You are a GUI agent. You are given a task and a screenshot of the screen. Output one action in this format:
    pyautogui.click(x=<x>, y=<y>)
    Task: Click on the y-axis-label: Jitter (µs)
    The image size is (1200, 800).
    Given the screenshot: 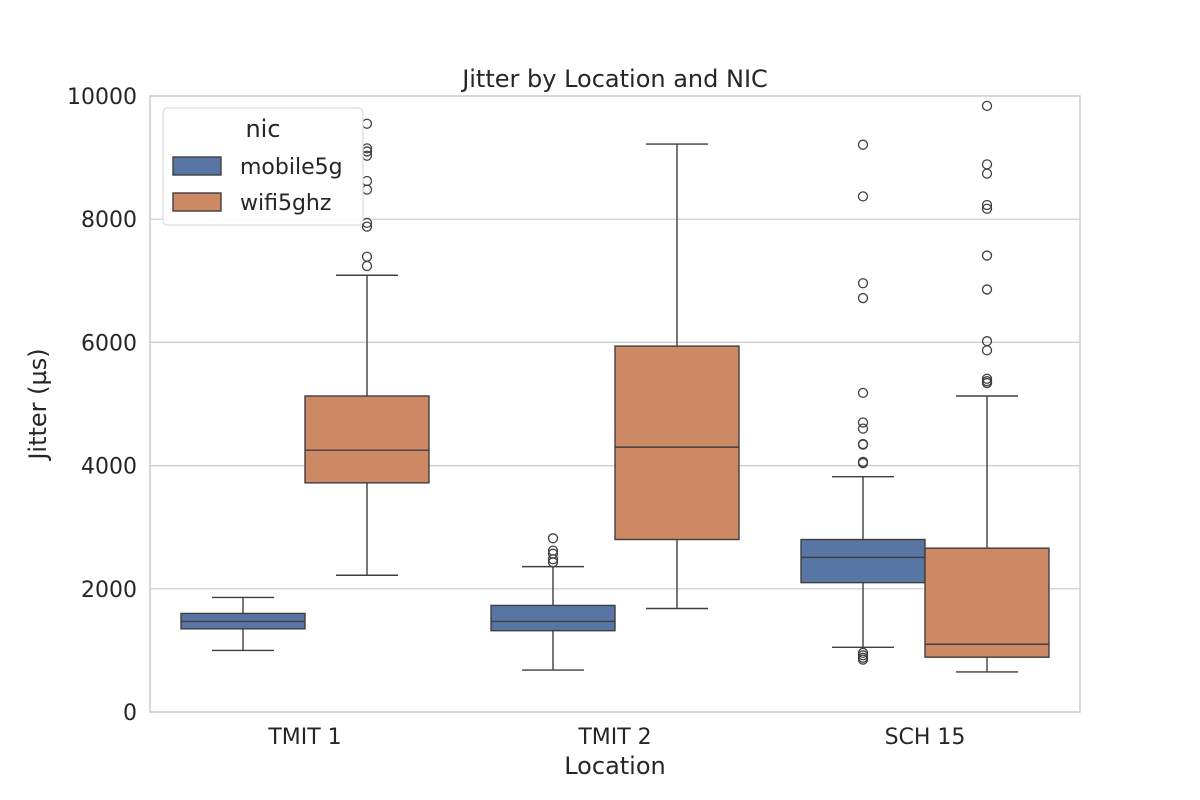 What is the action you would take?
    pyautogui.click(x=38, y=404)
    